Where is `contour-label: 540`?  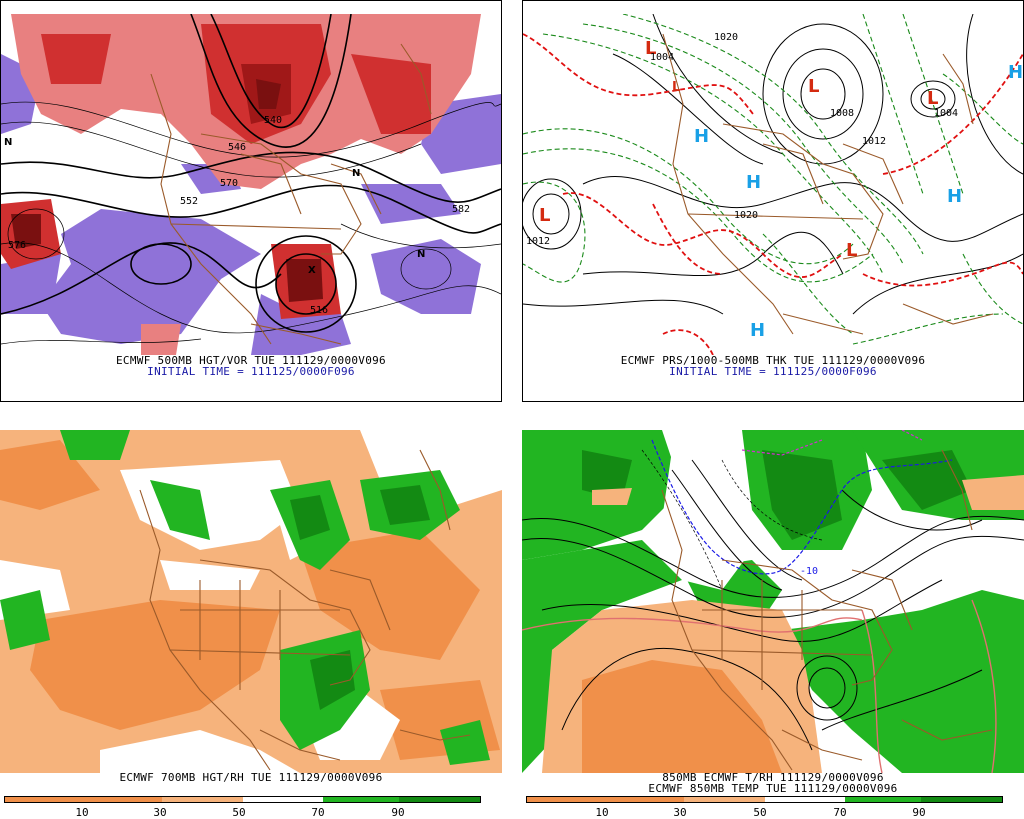
contour-label: 540 is located at coordinates (273, 120).